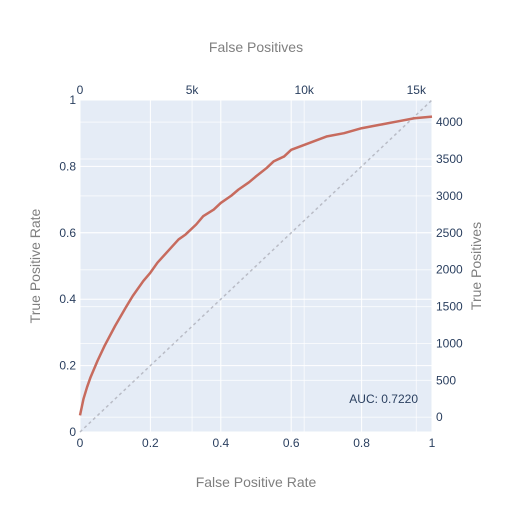  What do you see at coordinates (449, 343) in the screenshot?
I see `y2-tick-label: 1000` at bounding box center [449, 343].